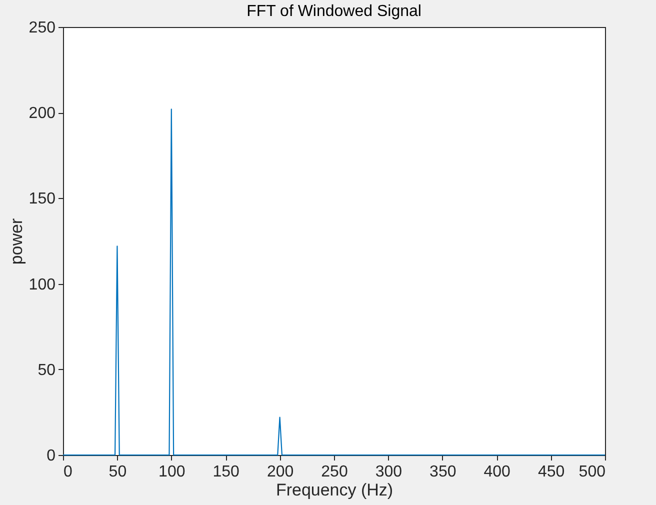 The image size is (656, 505). What do you see at coordinates (68, 472) in the screenshot?
I see `x-tick-label: 0` at bounding box center [68, 472].